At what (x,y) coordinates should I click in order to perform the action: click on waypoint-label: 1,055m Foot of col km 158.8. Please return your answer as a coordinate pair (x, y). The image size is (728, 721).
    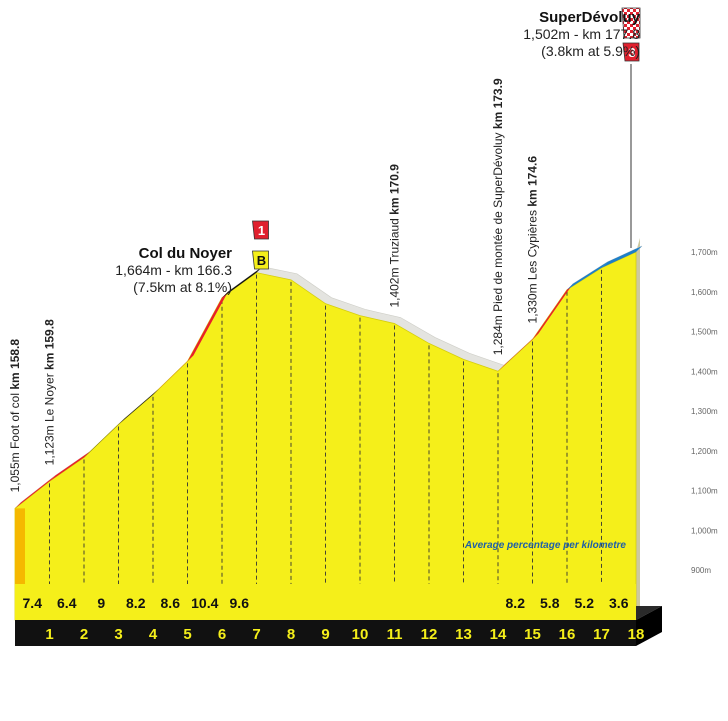
    Looking at the image, I should click on (15, 416).